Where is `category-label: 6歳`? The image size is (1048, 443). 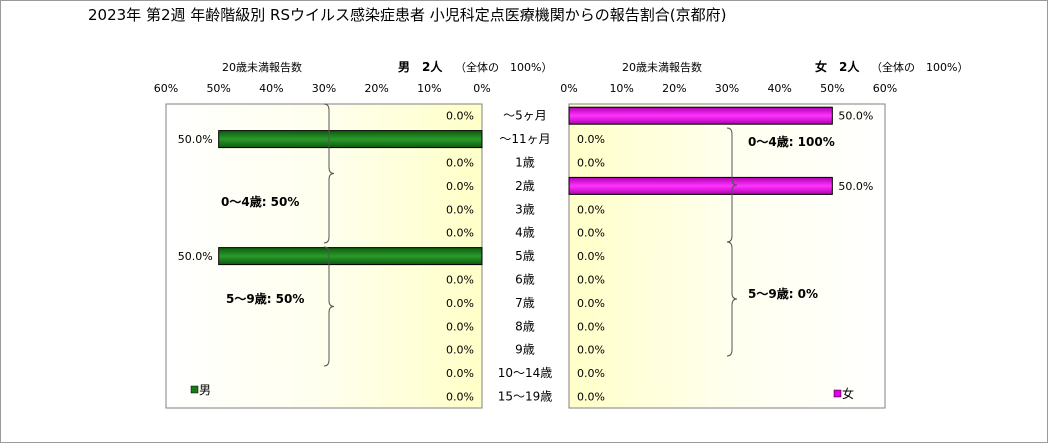
category-label: 6歳 is located at coordinates (525, 280).